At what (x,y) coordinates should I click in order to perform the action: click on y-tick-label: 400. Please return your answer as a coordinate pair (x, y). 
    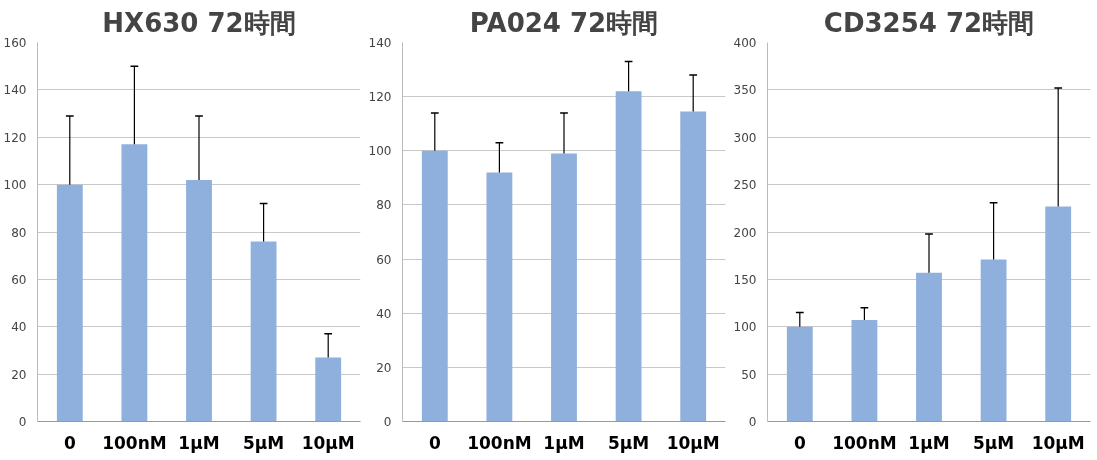
    Looking at the image, I should click on (745, 43).